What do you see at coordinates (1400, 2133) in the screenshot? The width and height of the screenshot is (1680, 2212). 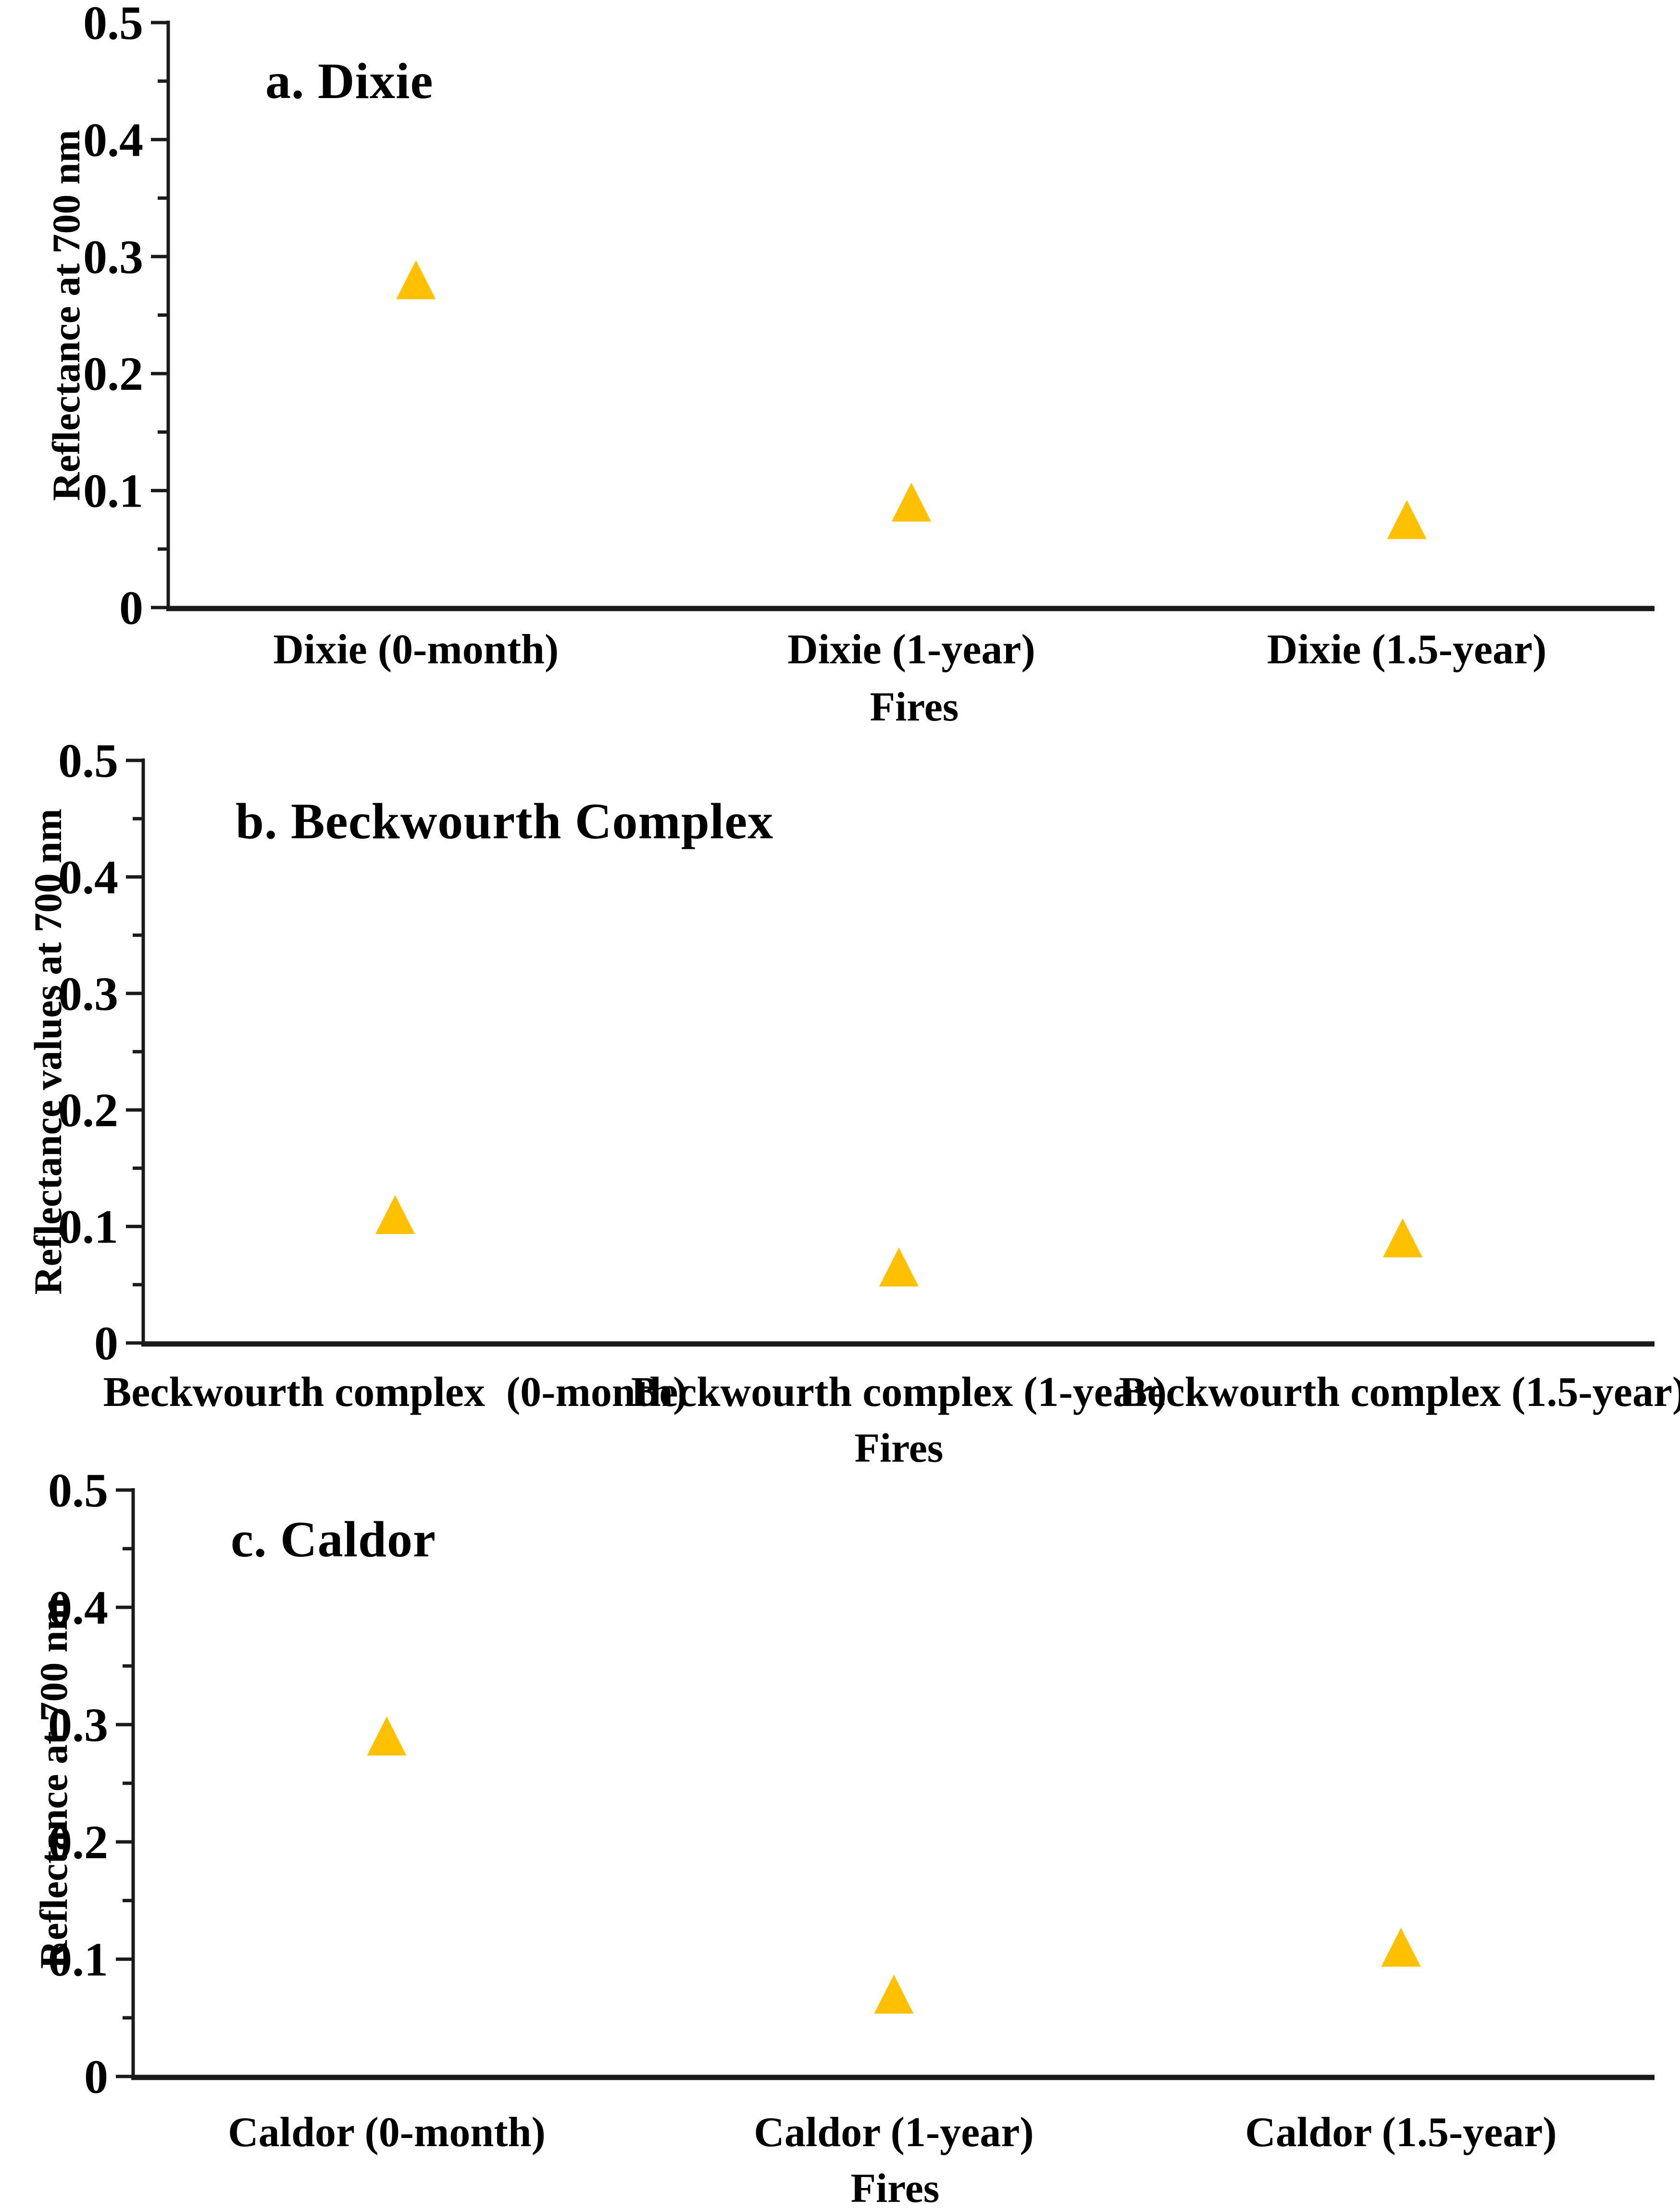 I see `category-label: Caldor (1.5-year)` at bounding box center [1400, 2133].